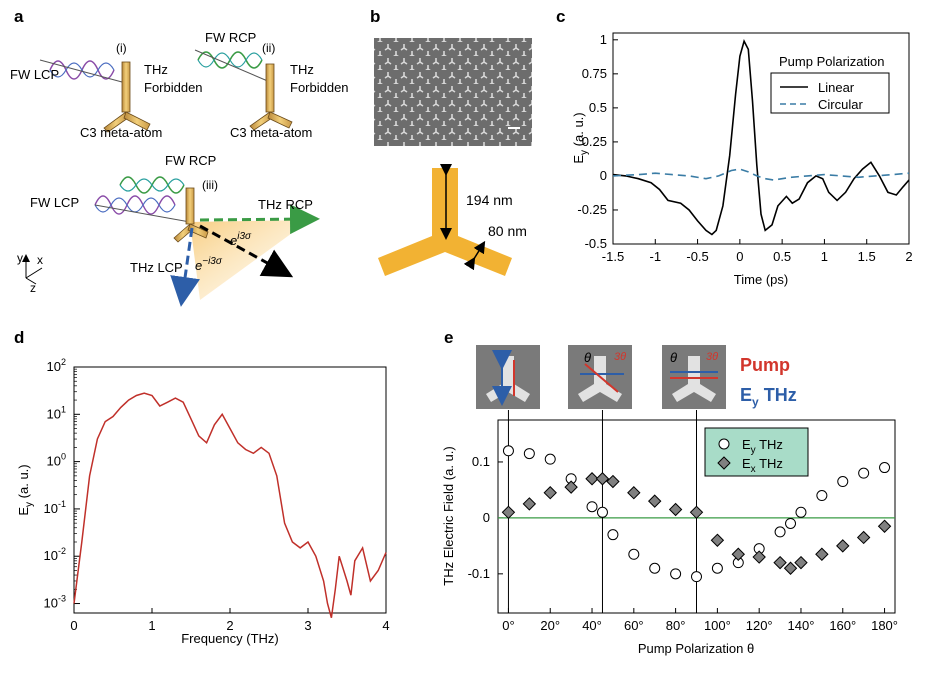 This screenshot has height=673, width=928. I want to click on label-dim-arm-width: 80 nm, so click(507, 231).